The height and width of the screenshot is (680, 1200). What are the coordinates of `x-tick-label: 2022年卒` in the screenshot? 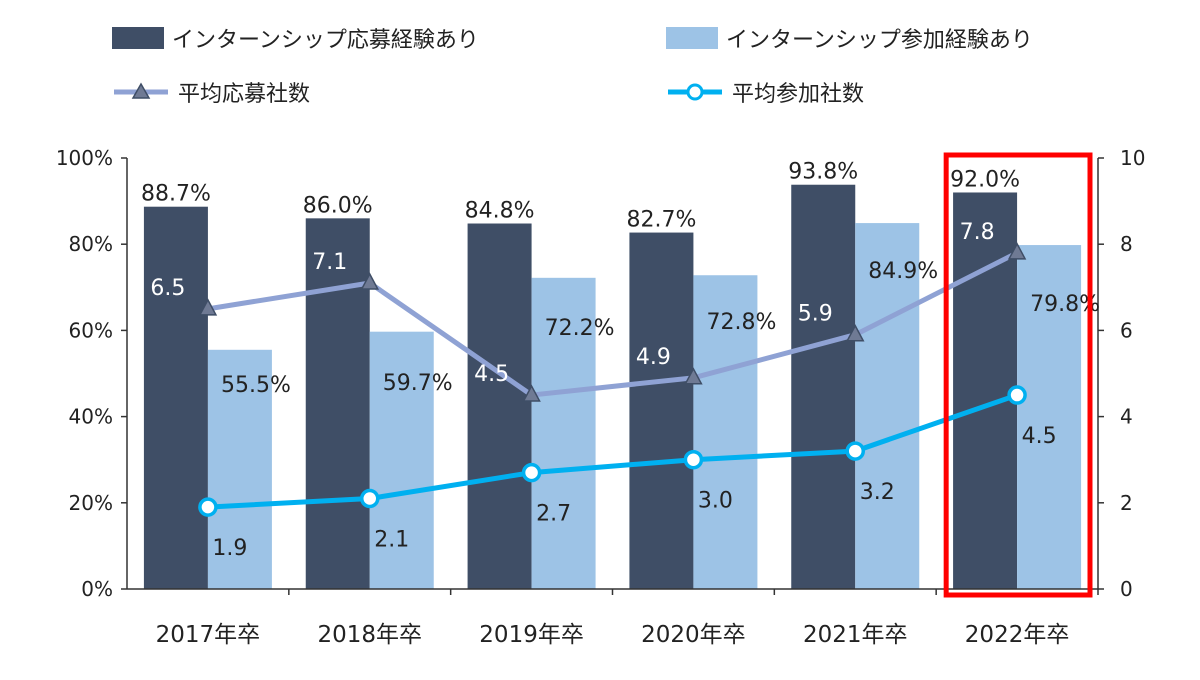 It's located at (1017, 635).